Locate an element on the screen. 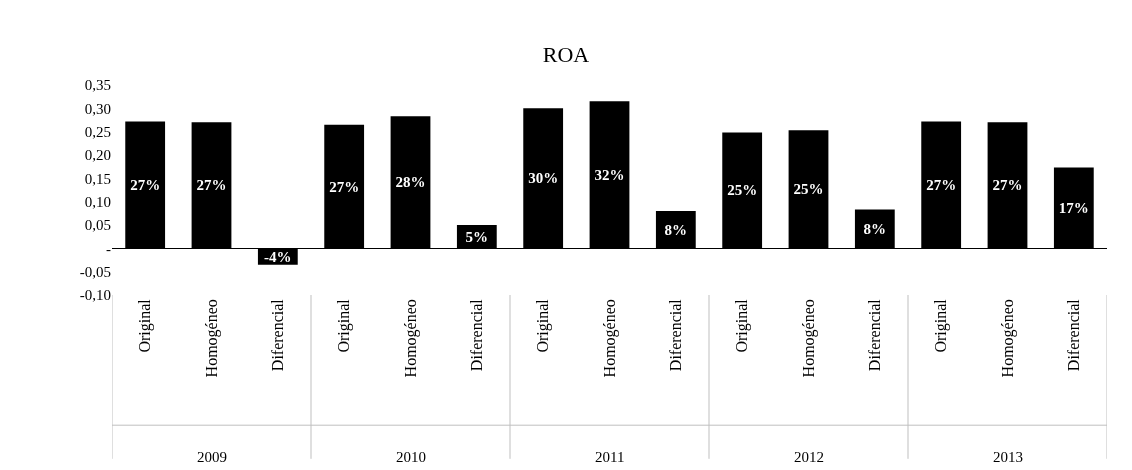 The image size is (1132, 470). y-tick-label: 0,15 is located at coordinates (97, 178).